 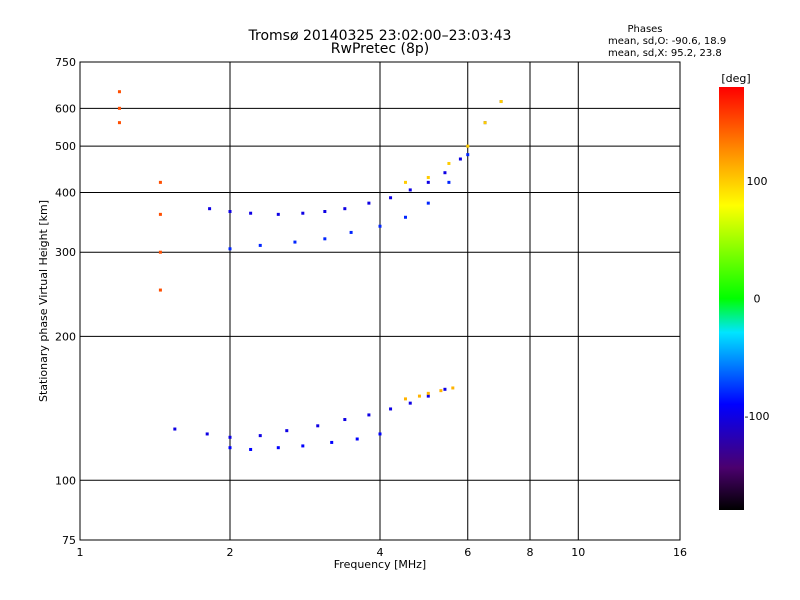 I want to click on x-tick-label: 1, so click(x=80, y=552).